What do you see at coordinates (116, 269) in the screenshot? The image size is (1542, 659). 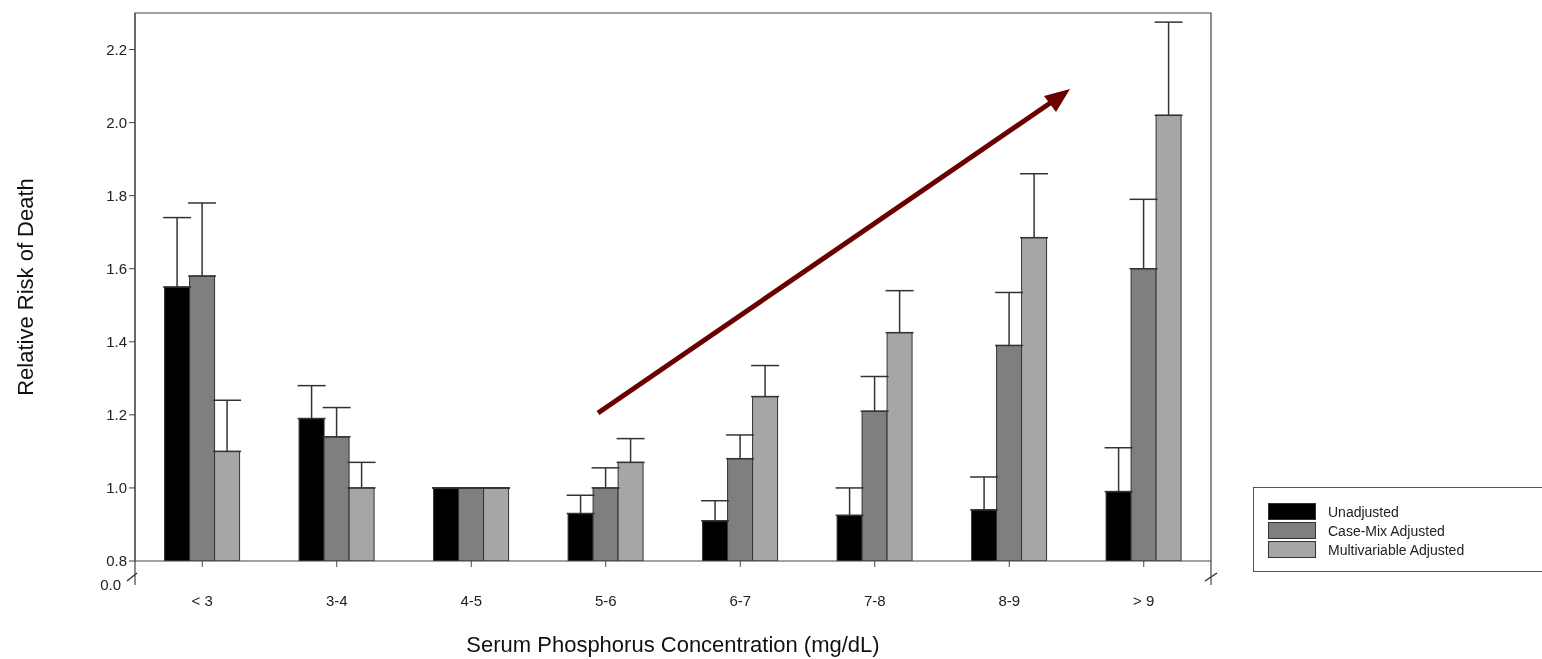 I see `y-tick-label: 1.6` at bounding box center [116, 269].